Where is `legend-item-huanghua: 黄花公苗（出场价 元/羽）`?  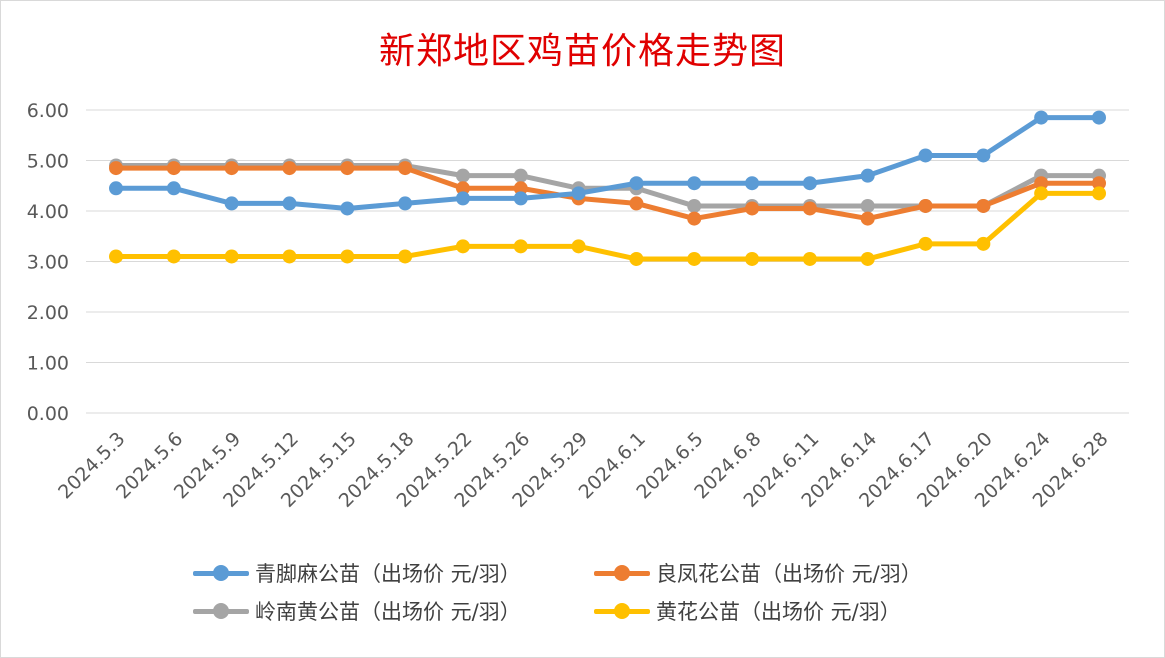 legend-item-huanghua: 黄花公苗（出场价 元/羽） is located at coordinates (747, 611).